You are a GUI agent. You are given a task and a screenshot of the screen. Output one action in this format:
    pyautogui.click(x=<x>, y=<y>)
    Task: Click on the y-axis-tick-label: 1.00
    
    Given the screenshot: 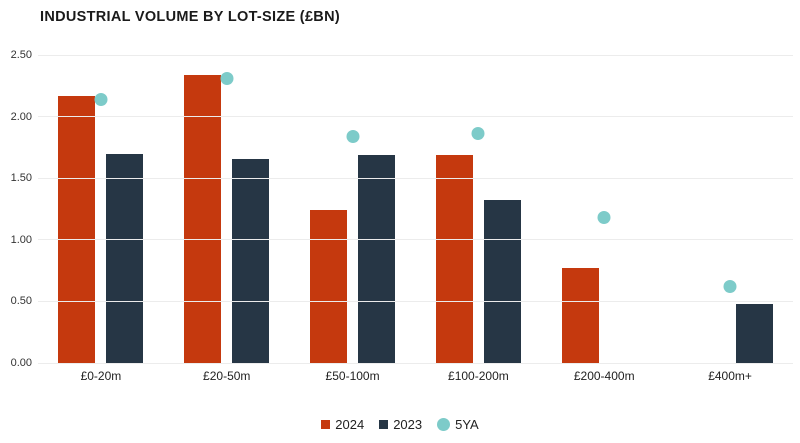 What is the action you would take?
    pyautogui.click(x=21, y=239)
    